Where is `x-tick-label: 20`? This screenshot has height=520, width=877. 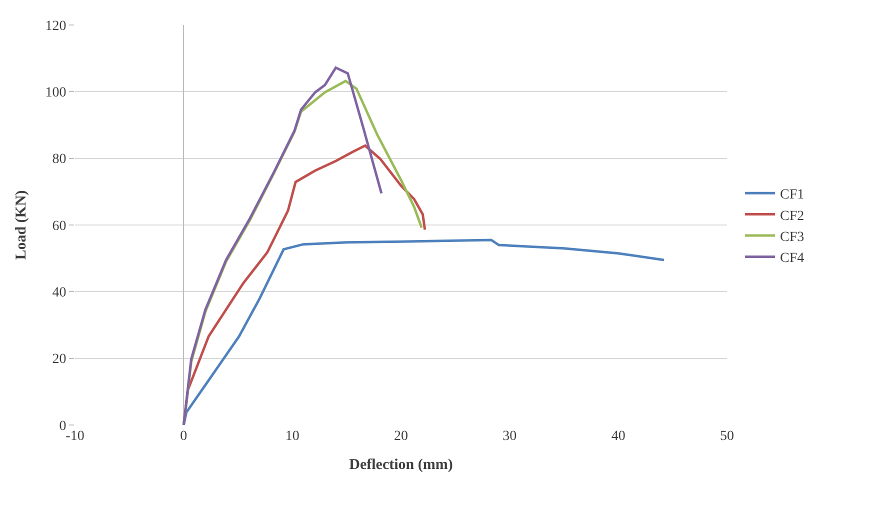
x-tick-label: 20 is located at coordinates (401, 436).